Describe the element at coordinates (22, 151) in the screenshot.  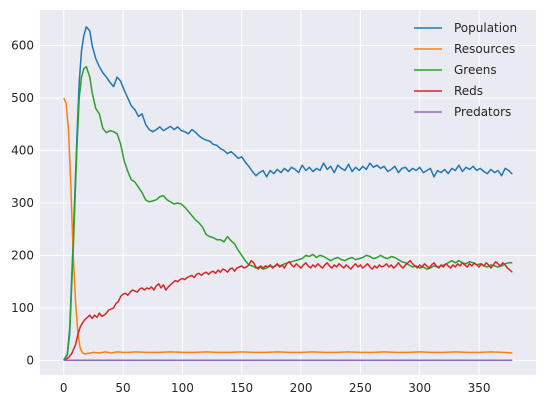
I see `y-tick-label: 400` at that location.